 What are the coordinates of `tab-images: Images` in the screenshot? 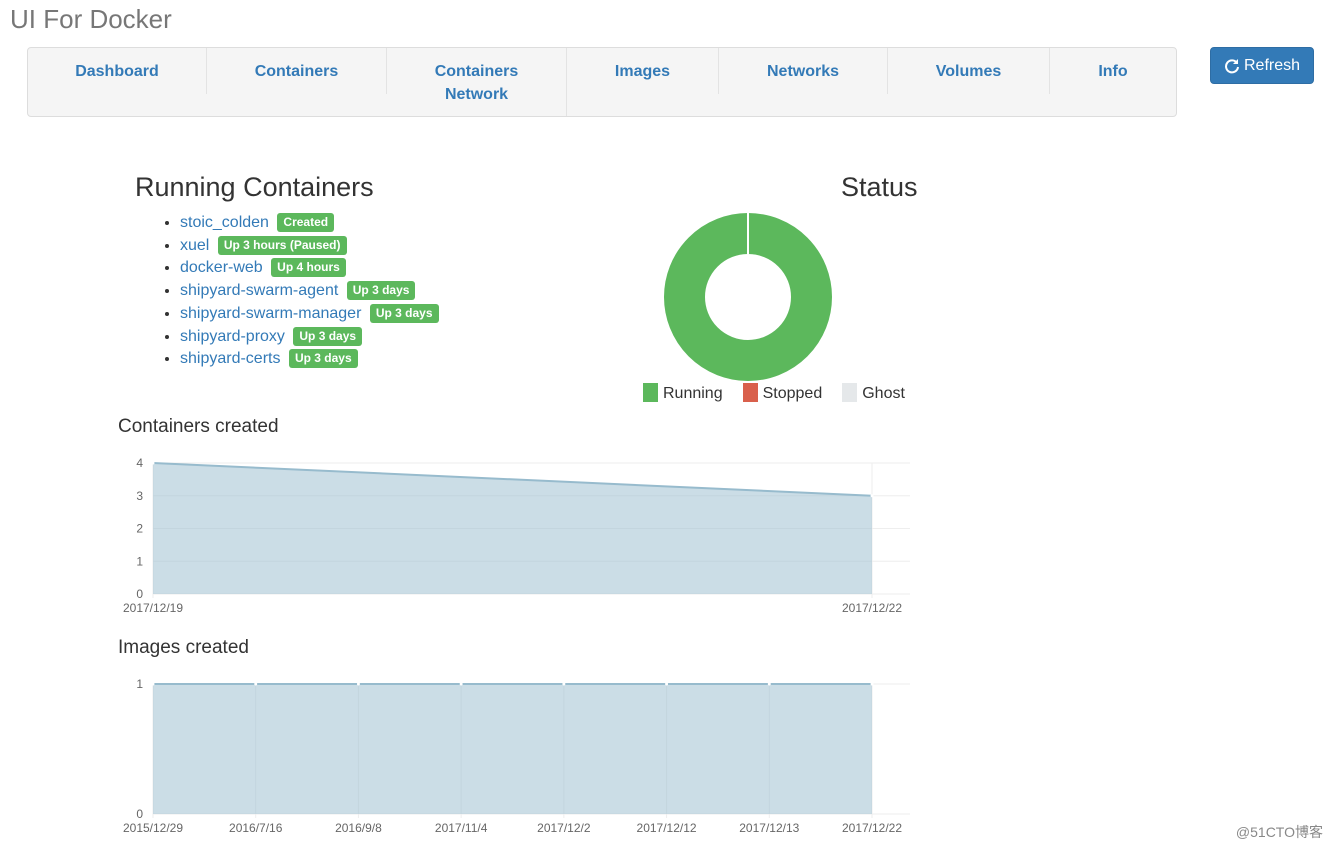 It's located at (643, 71).